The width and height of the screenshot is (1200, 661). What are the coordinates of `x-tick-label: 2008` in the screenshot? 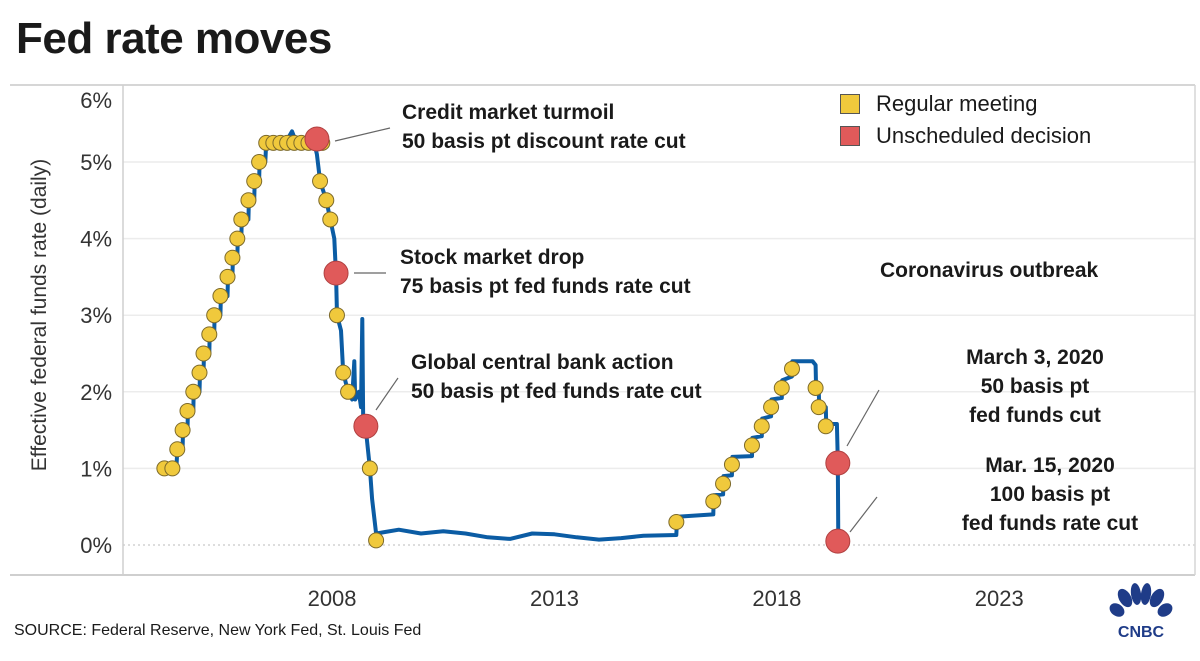 It's located at (332, 598).